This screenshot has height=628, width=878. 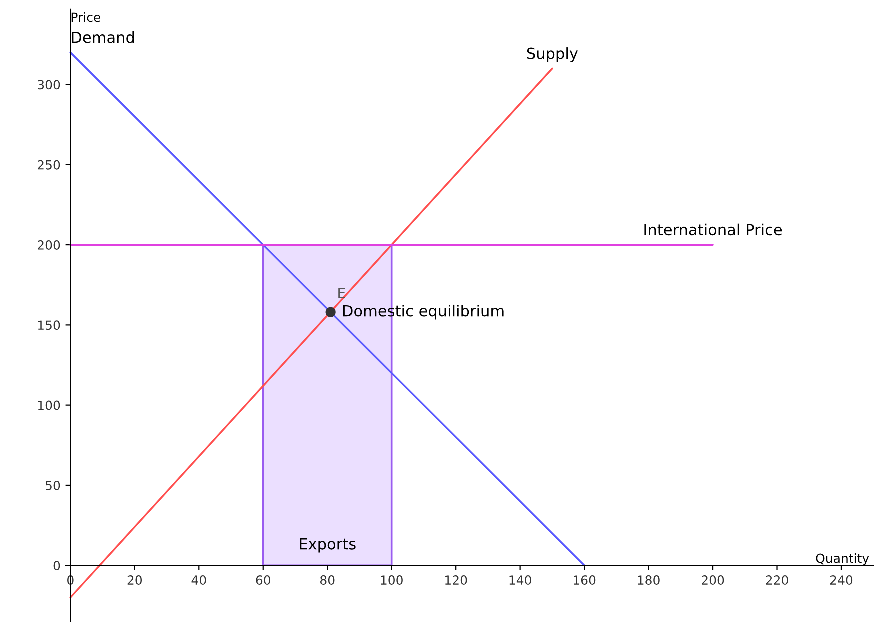 What do you see at coordinates (49, 405) in the screenshot?
I see `y-tick-label: 100` at bounding box center [49, 405].